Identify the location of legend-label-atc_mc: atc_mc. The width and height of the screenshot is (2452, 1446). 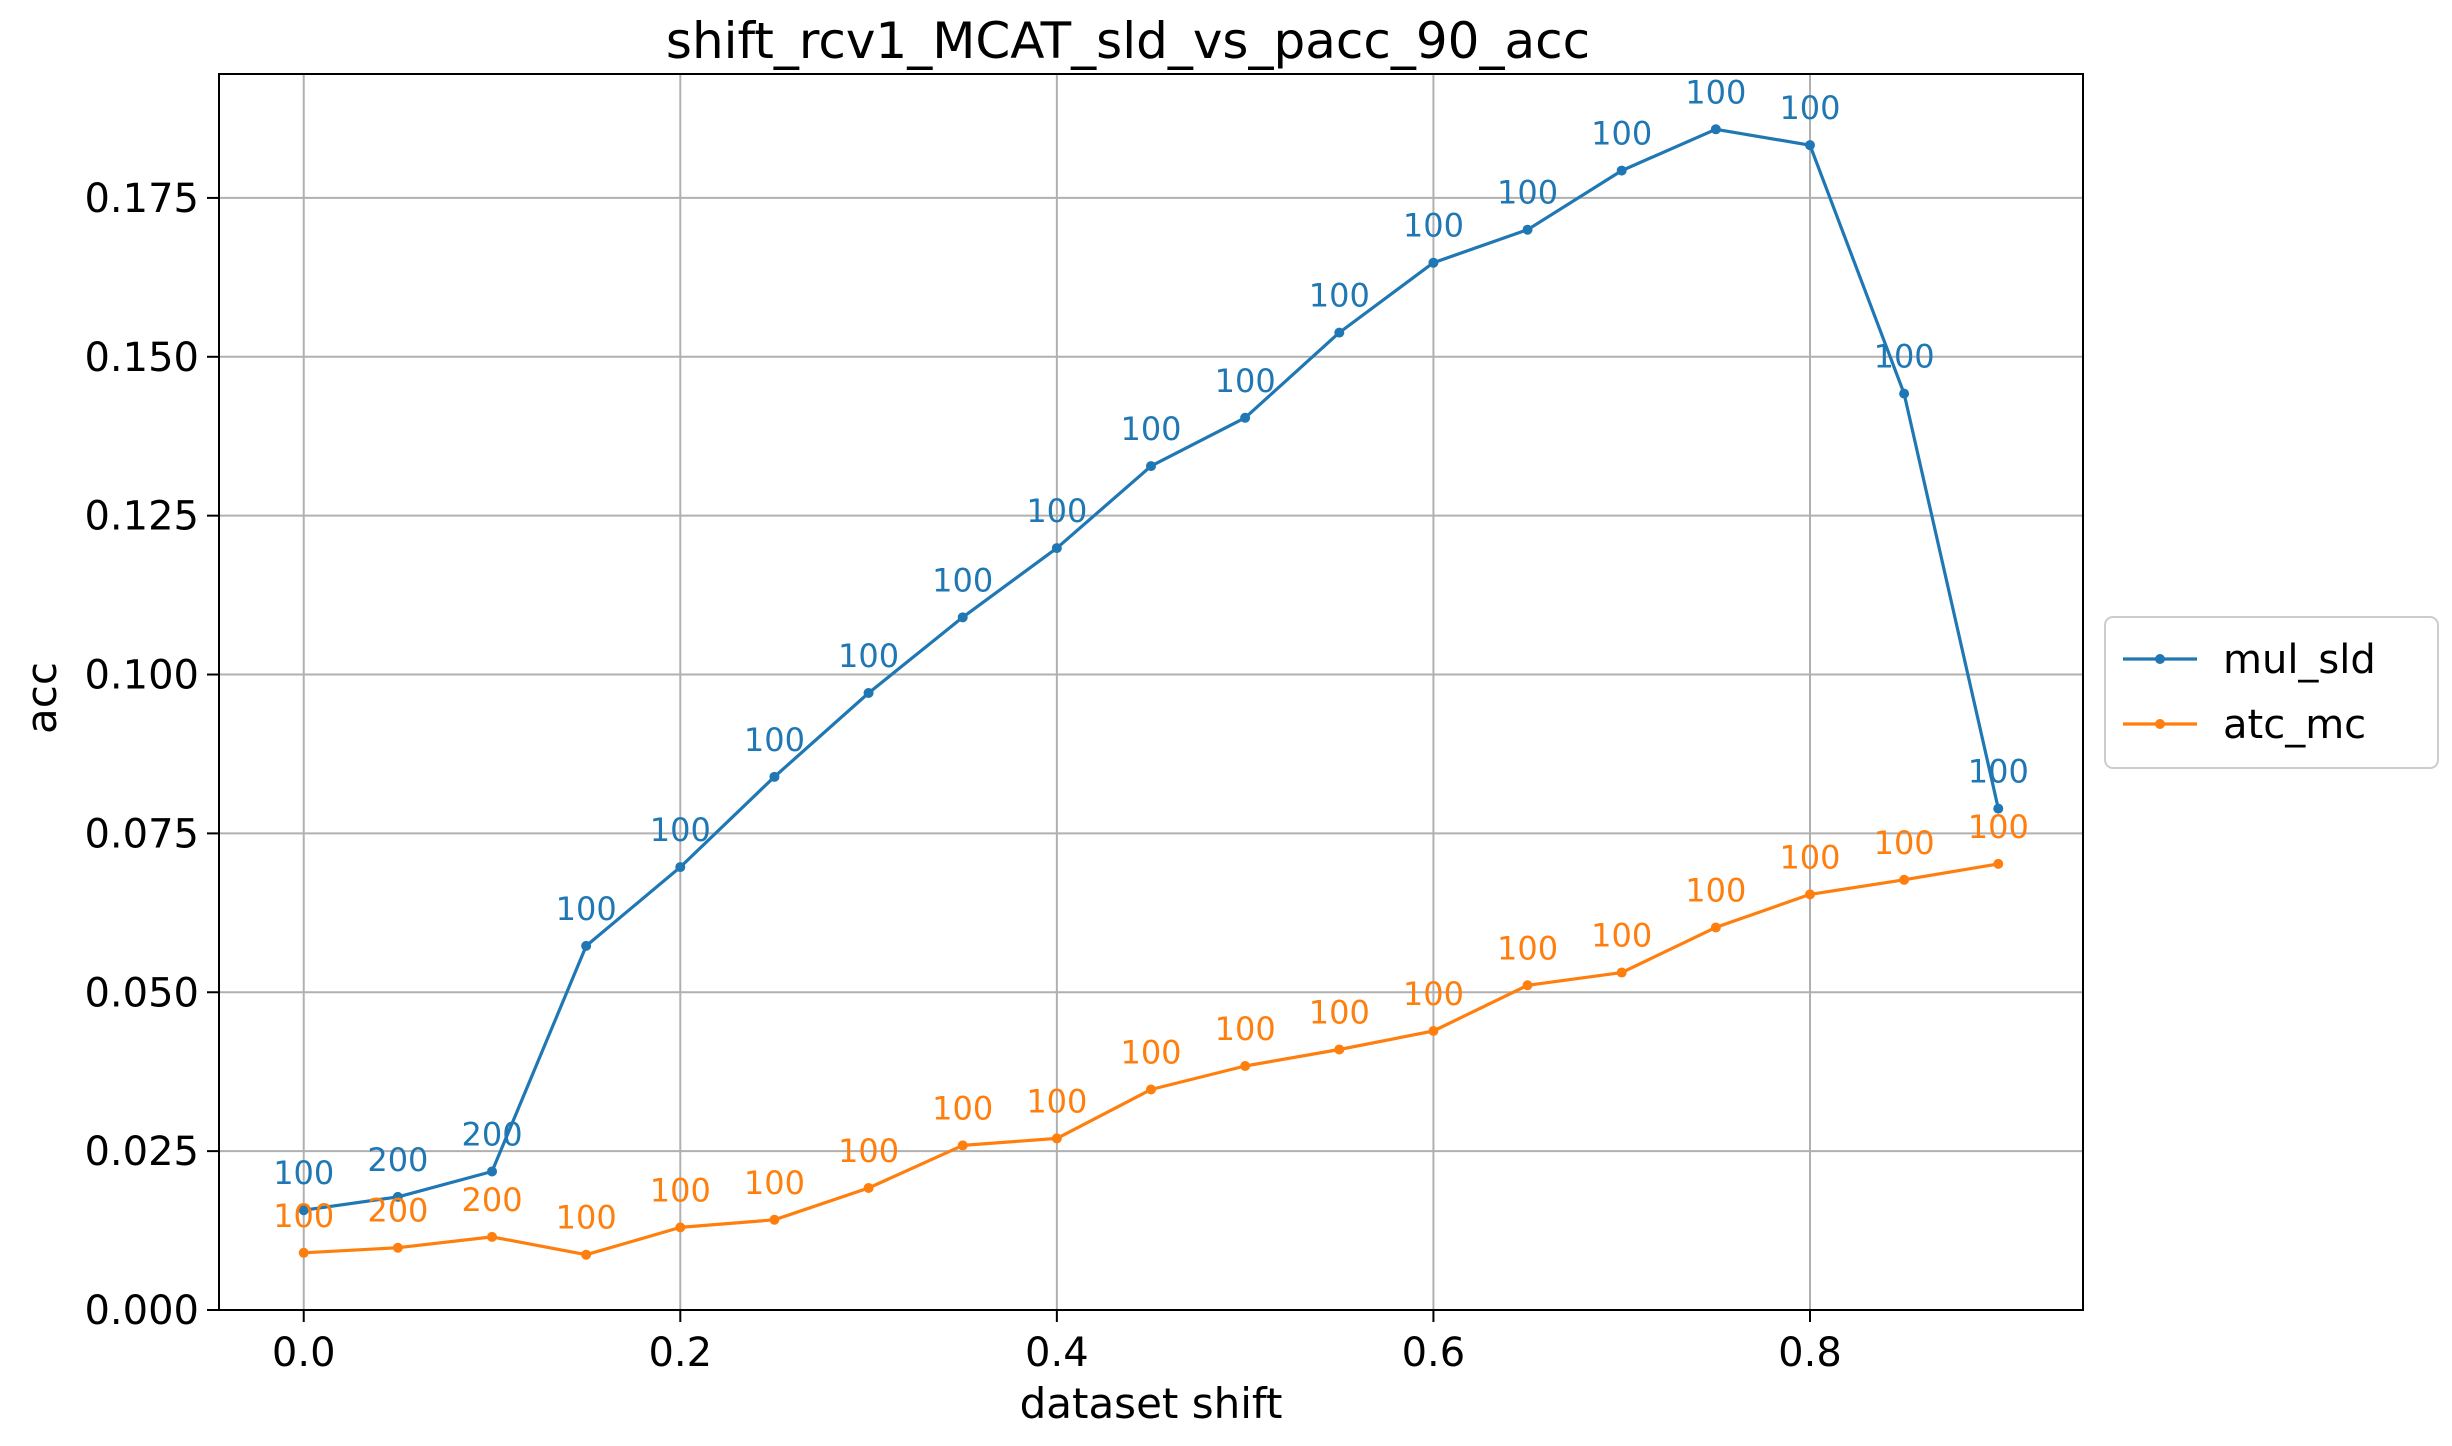
(2294, 725).